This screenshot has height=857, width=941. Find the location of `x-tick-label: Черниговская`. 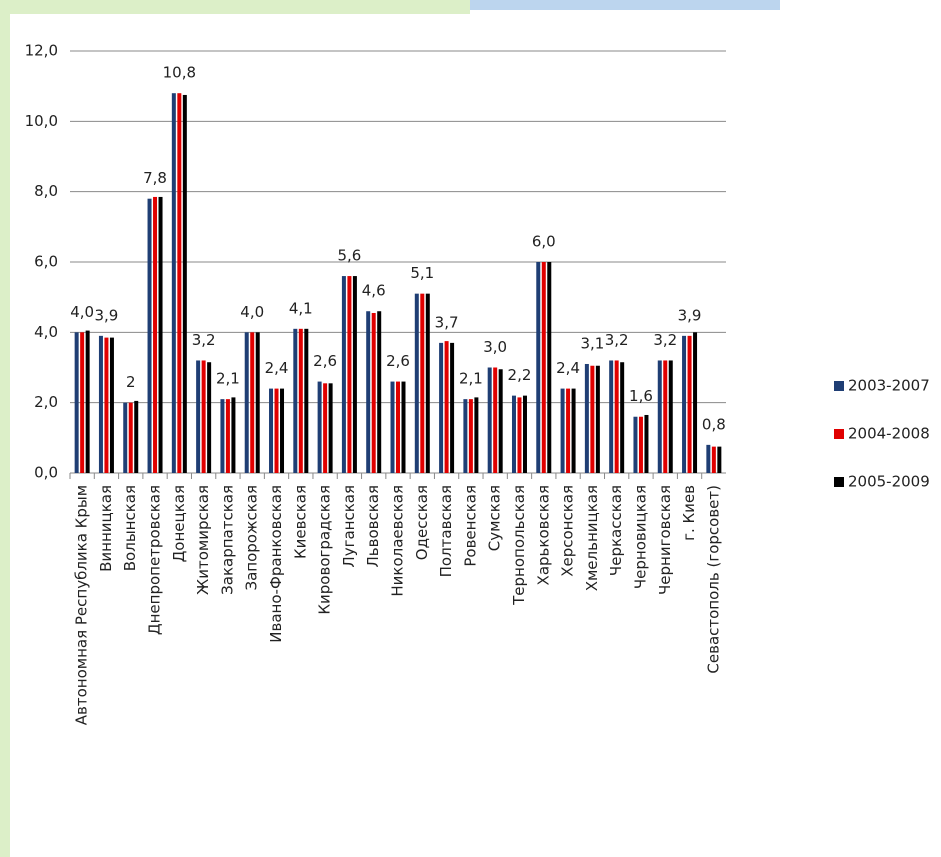

x-tick-label: Черниговская is located at coordinates (665, 540).